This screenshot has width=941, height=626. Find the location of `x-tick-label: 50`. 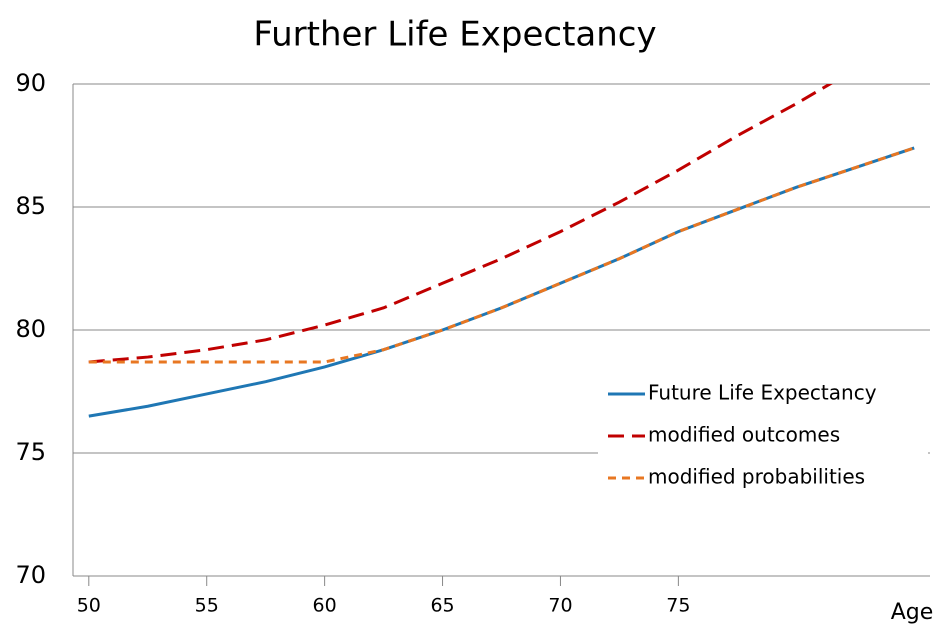

x-tick-label: 50 is located at coordinates (89, 606).